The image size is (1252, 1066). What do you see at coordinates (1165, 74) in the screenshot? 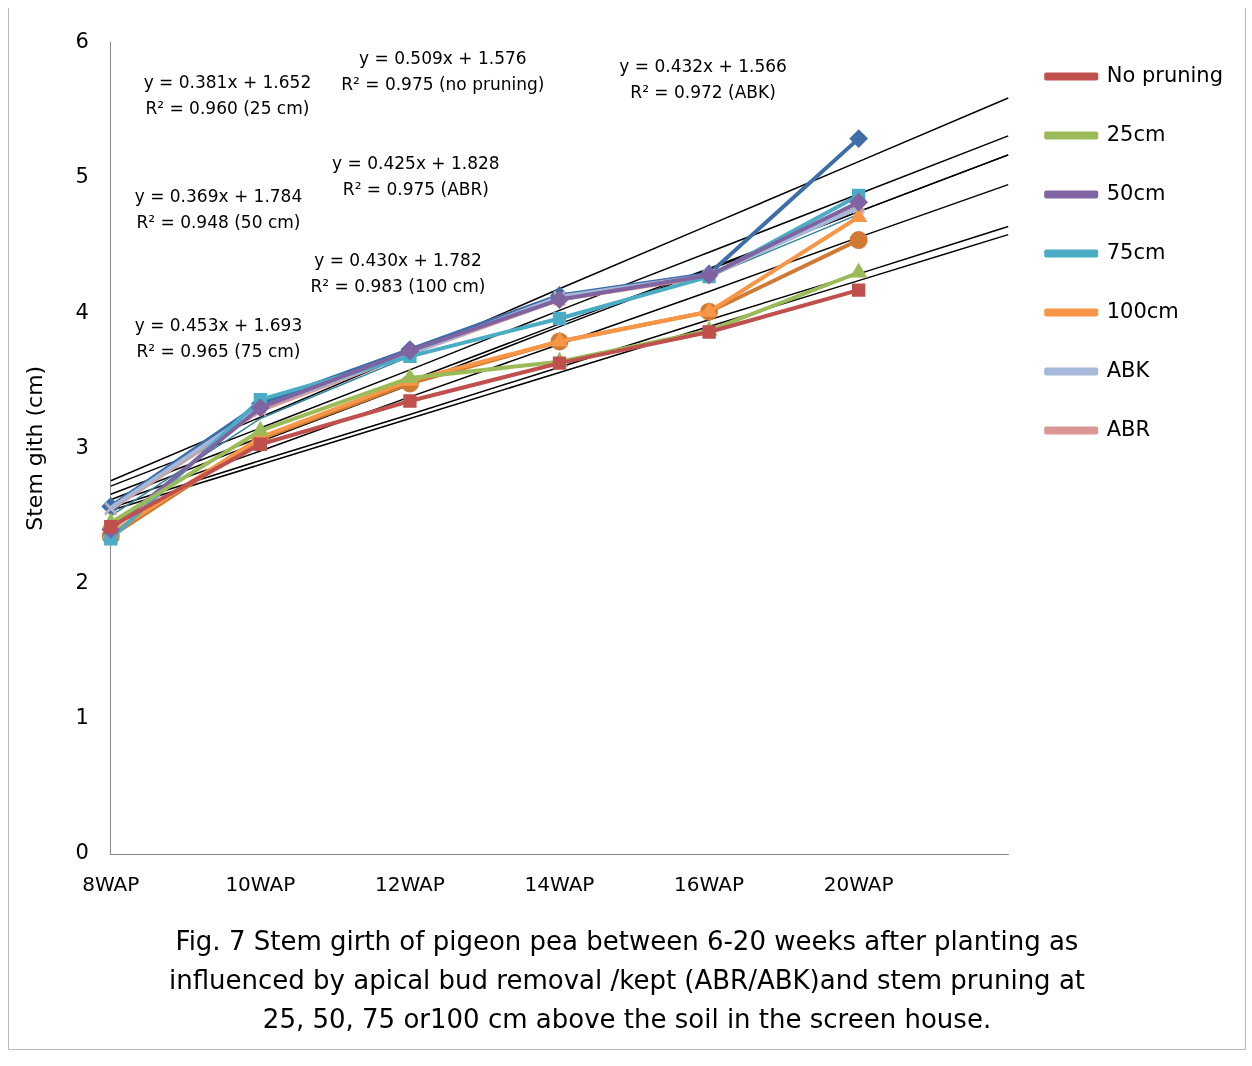
I see `legend-label: No pruning` at bounding box center [1165, 74].